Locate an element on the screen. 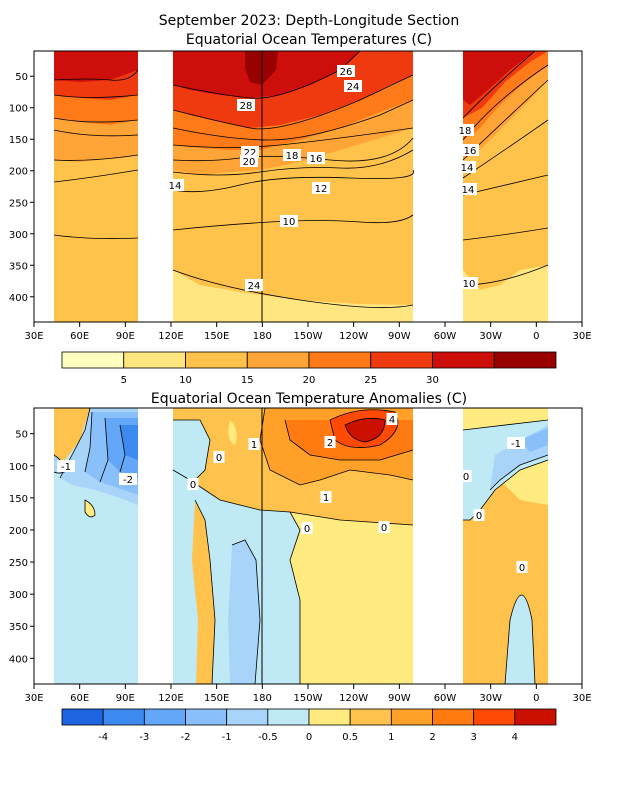 The width and height of the screenshot is (618, 800). top-x-tick-label: 30W is located at coordinates (490, 336).